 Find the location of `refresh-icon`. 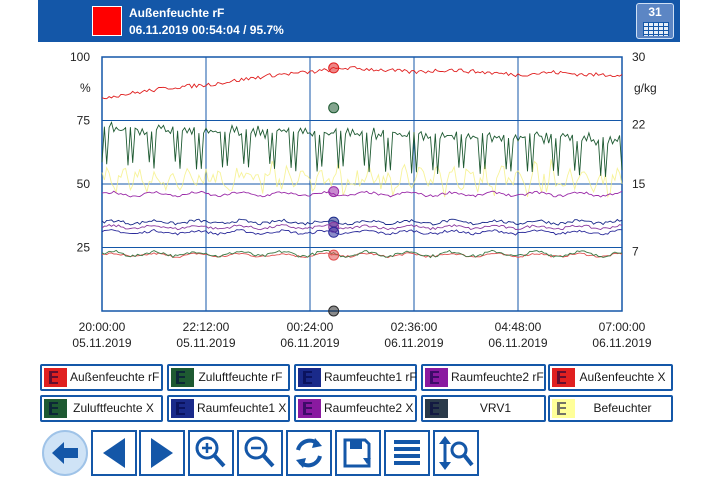

refresh-icon is located at coordinates (309, 453).